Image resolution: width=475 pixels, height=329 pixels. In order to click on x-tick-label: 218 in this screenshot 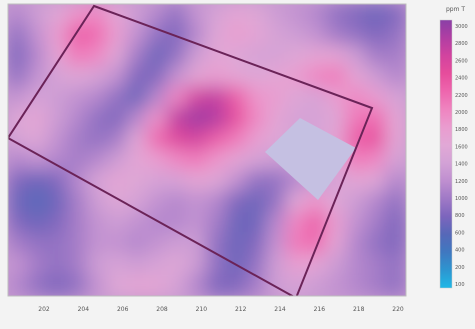, I will do `click(359, 309)`.